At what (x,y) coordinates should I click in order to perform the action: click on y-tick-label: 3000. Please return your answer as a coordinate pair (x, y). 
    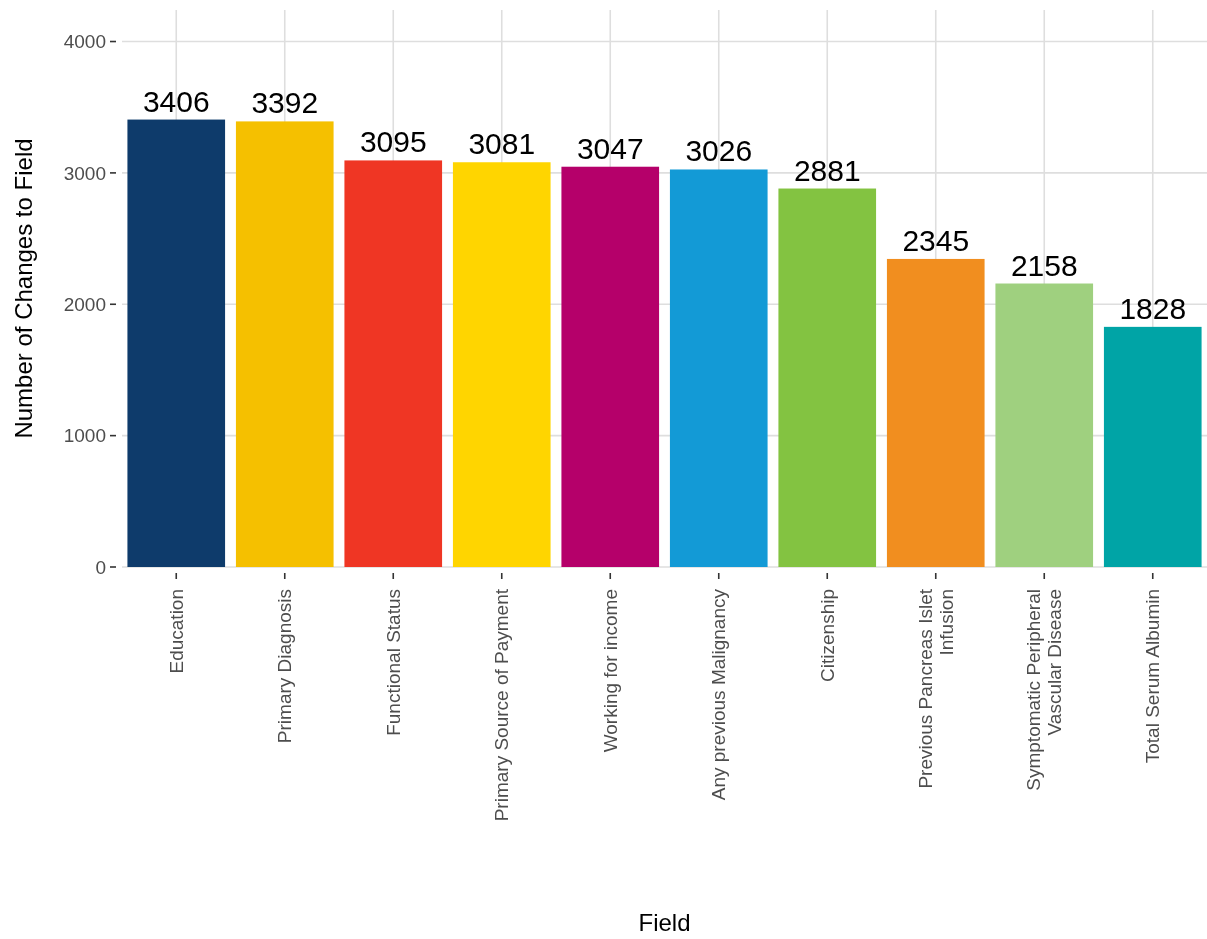
    Looking at the image, I should click on (84, 173).